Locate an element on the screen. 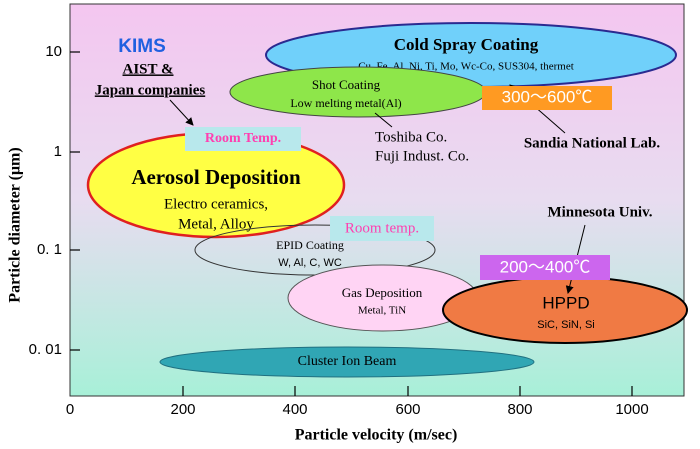 The image size is (700, 449). y-tick: 10 is located at coordinates (53, 51).